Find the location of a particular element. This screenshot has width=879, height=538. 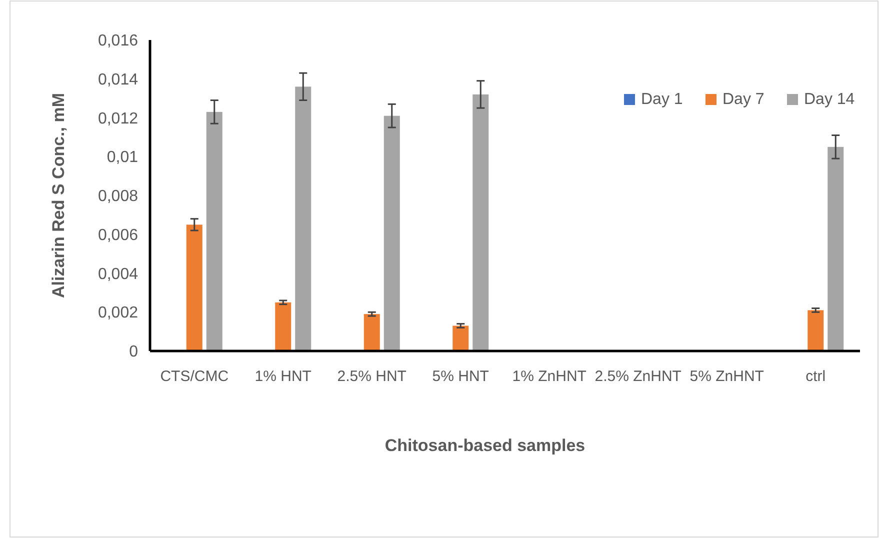

y-tick-label: 0,016 is located at coordinates (118, 41).